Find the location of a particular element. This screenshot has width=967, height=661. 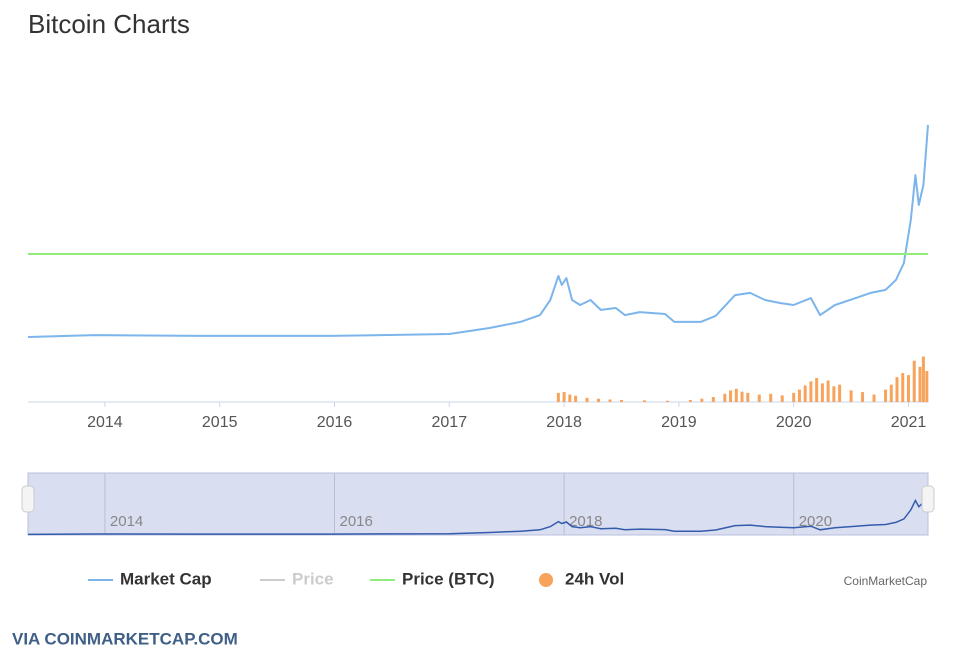

legend-label: Market Cap is located at coordinates (166, 578).